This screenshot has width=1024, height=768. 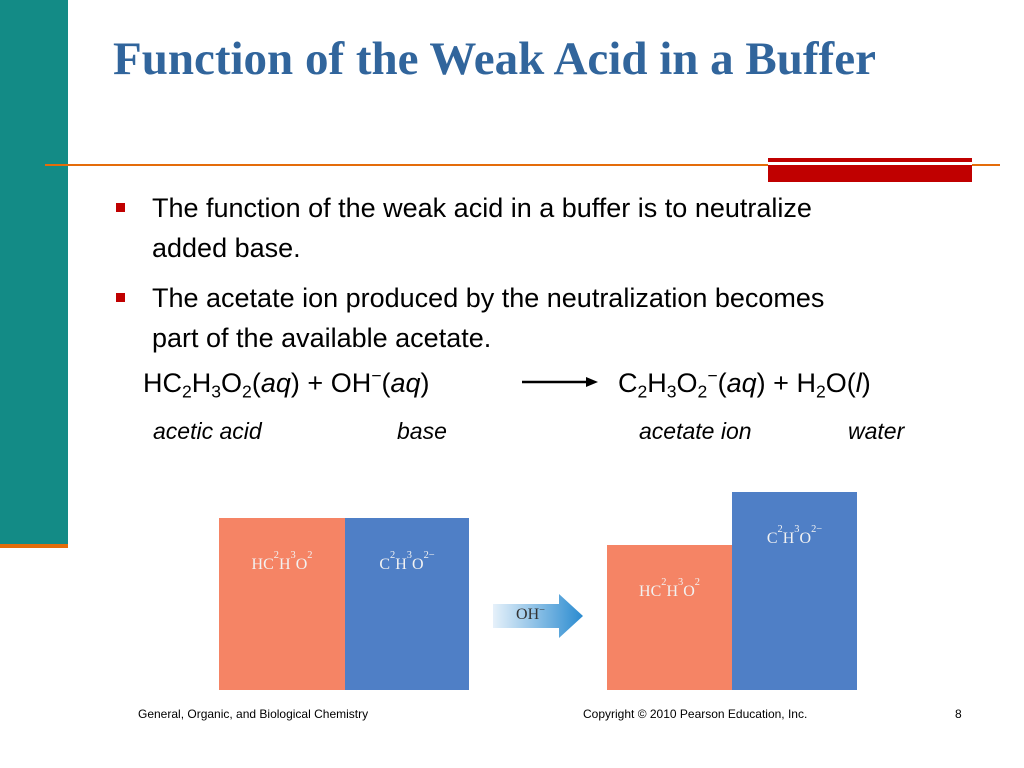 I want to click on equation-reactants: HC2H3O2(aq) + OH−(aq), so click(x=286, y=383).